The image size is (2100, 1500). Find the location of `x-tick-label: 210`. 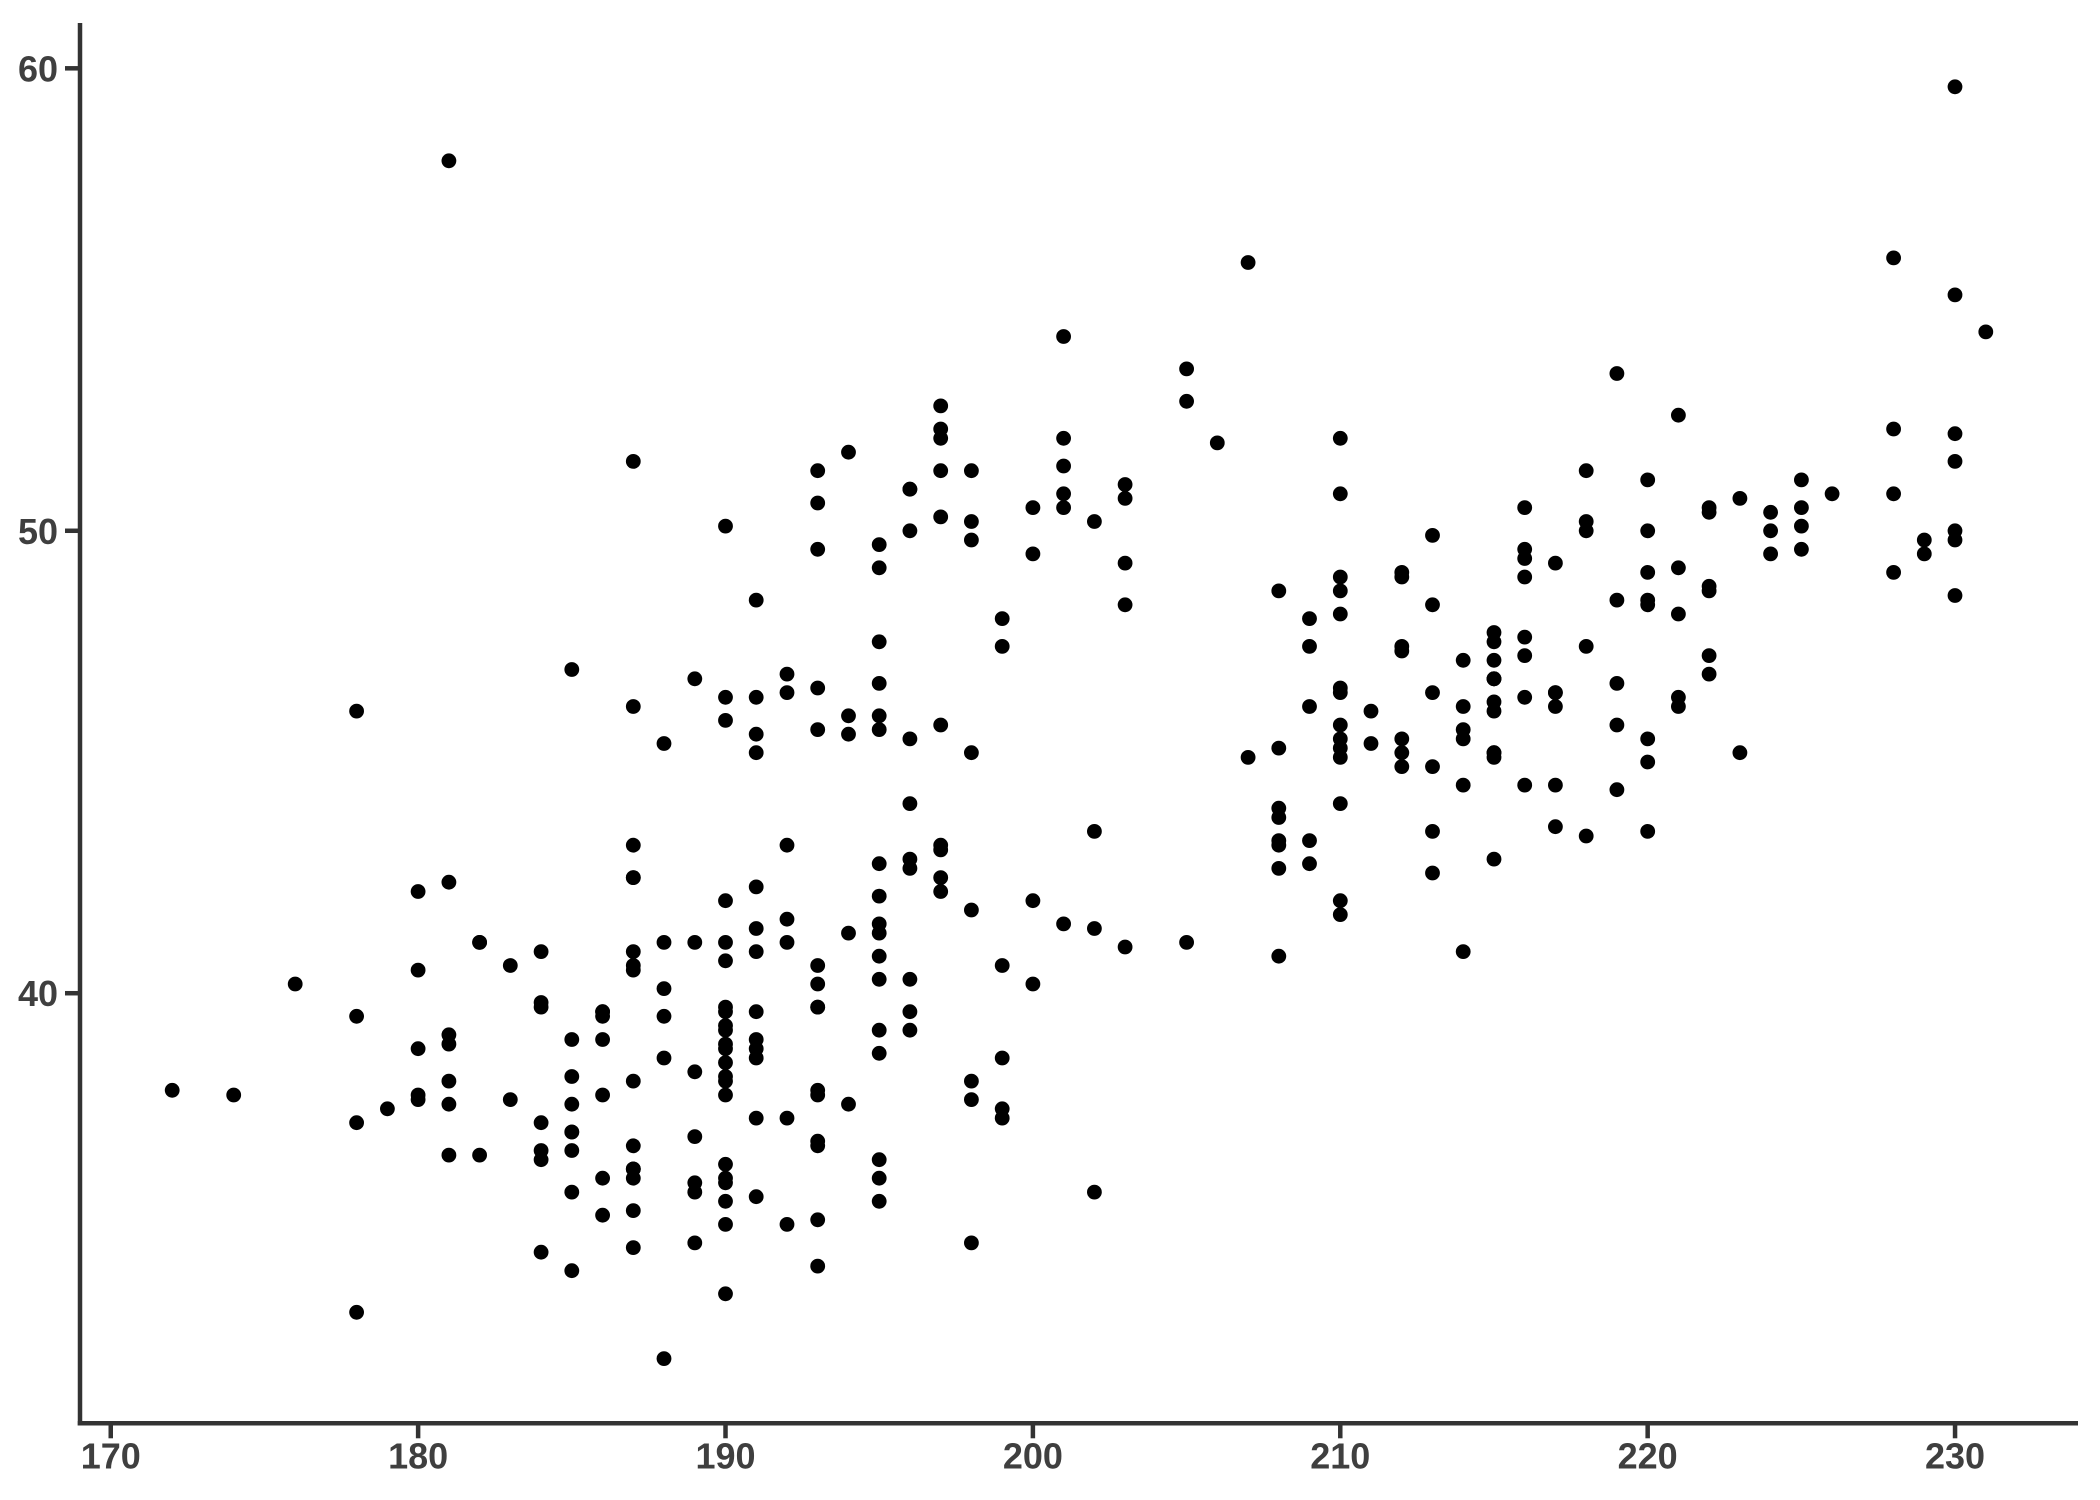

x-tick-label: 210 is located at coordinates (1340, 1455).